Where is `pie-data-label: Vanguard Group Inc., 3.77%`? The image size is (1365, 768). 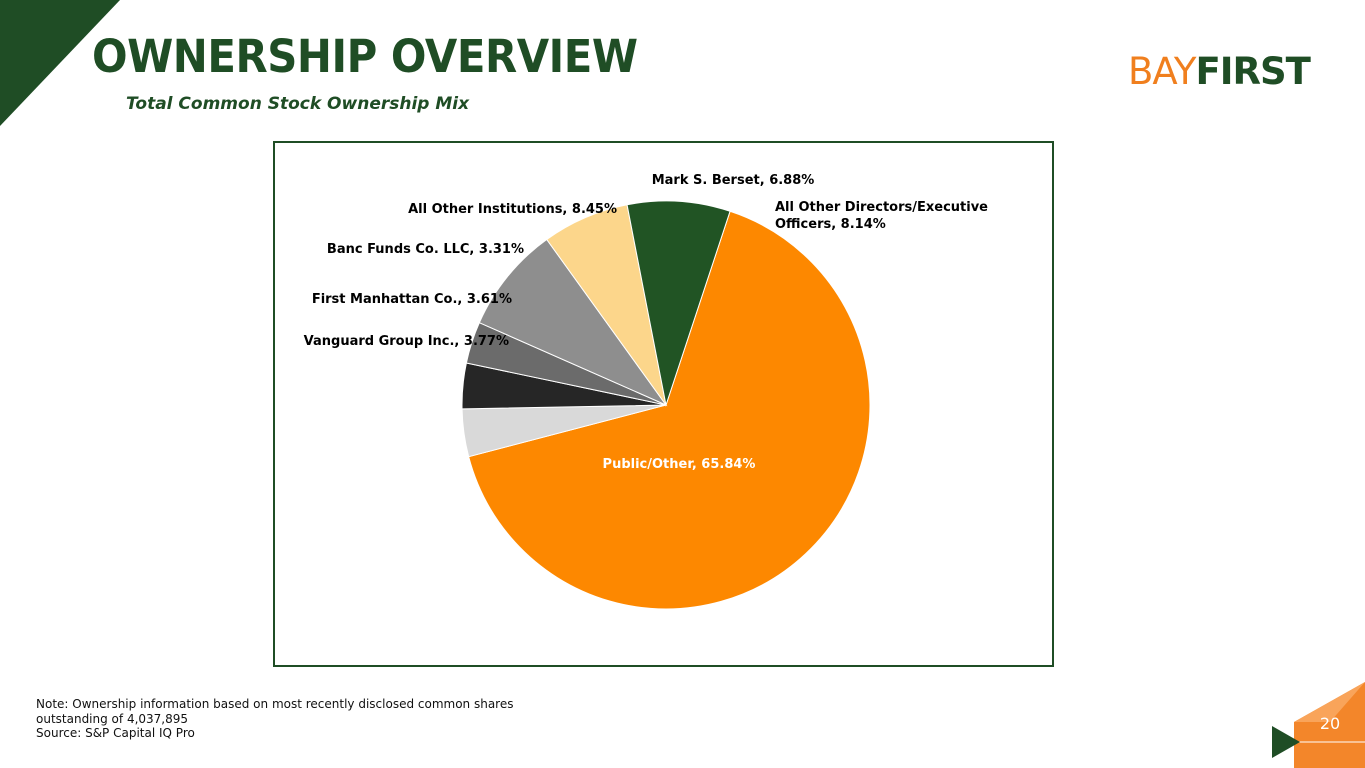
pie-data-label: Vanguard Group Inc., 3.77% is located at coordinates (406, 341).